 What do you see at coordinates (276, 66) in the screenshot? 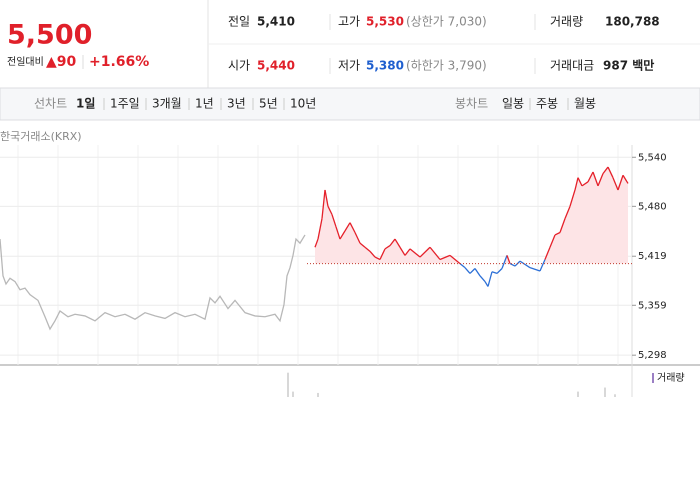
I see `stat-value: 5,440` at bounding box center [276, 66].